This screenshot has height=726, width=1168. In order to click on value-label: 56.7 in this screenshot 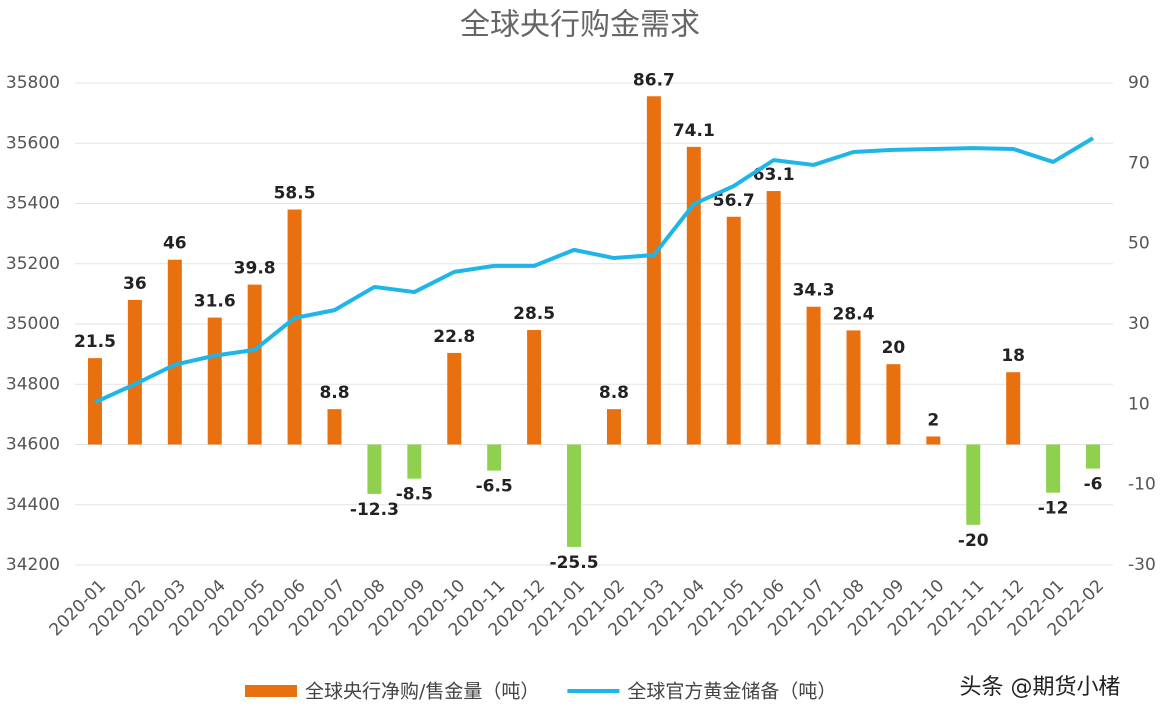, I will do `click(734, 201)`.